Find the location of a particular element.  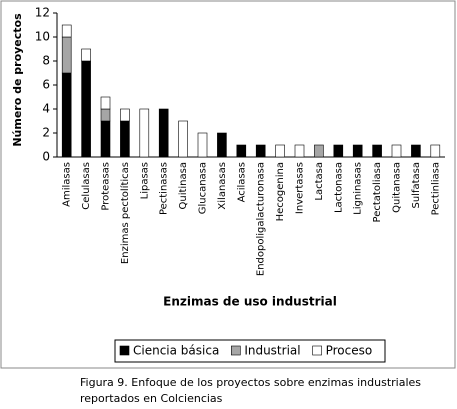

y-tick-label: 8 is located at coordinates (46, 61).